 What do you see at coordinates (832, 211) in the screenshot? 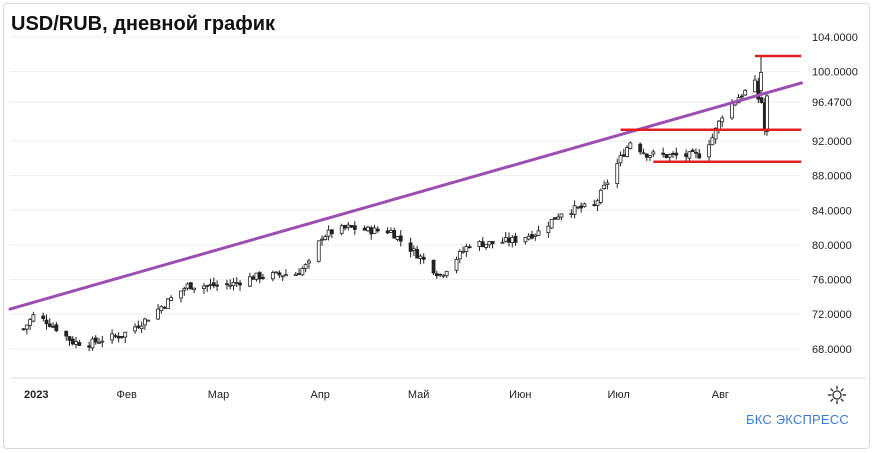
I see `y-tick-label: 84.0000` at bounding box center [832, 211].